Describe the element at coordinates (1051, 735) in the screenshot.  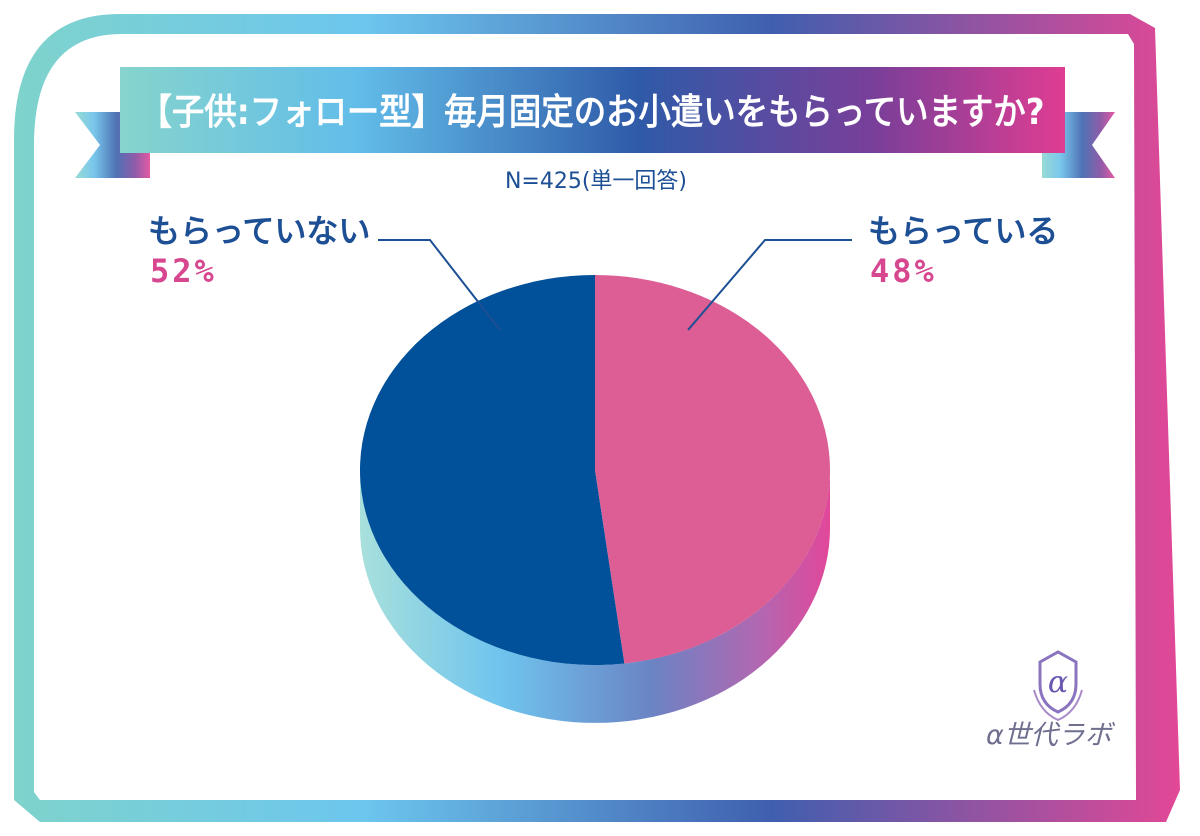
I see `logo-text: α世代ラボ` at that location.